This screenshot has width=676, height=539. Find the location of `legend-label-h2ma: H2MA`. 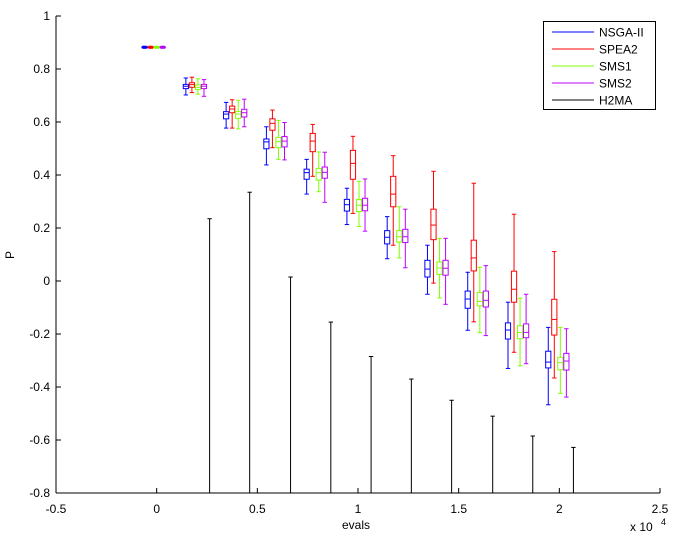

legend-label-h2ma: H2MA is located at coordinates (615, 101).